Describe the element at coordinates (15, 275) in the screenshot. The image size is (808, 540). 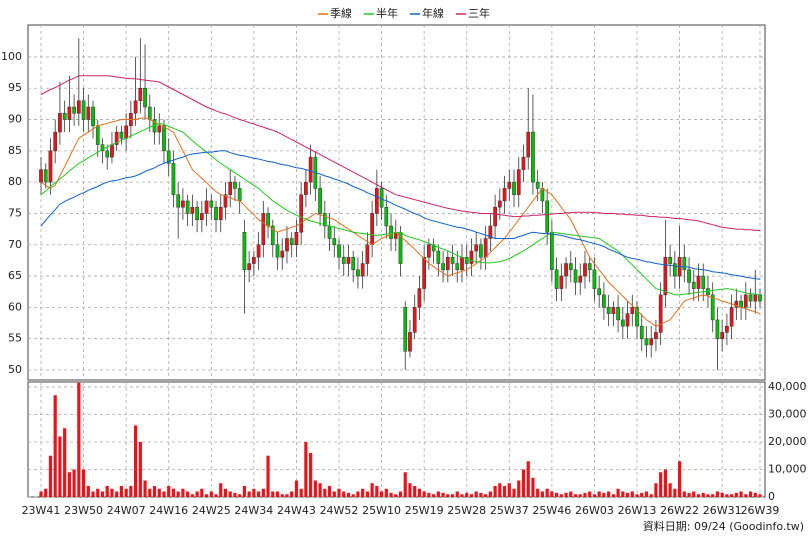
I see `y-tick-label: 65` at that location.